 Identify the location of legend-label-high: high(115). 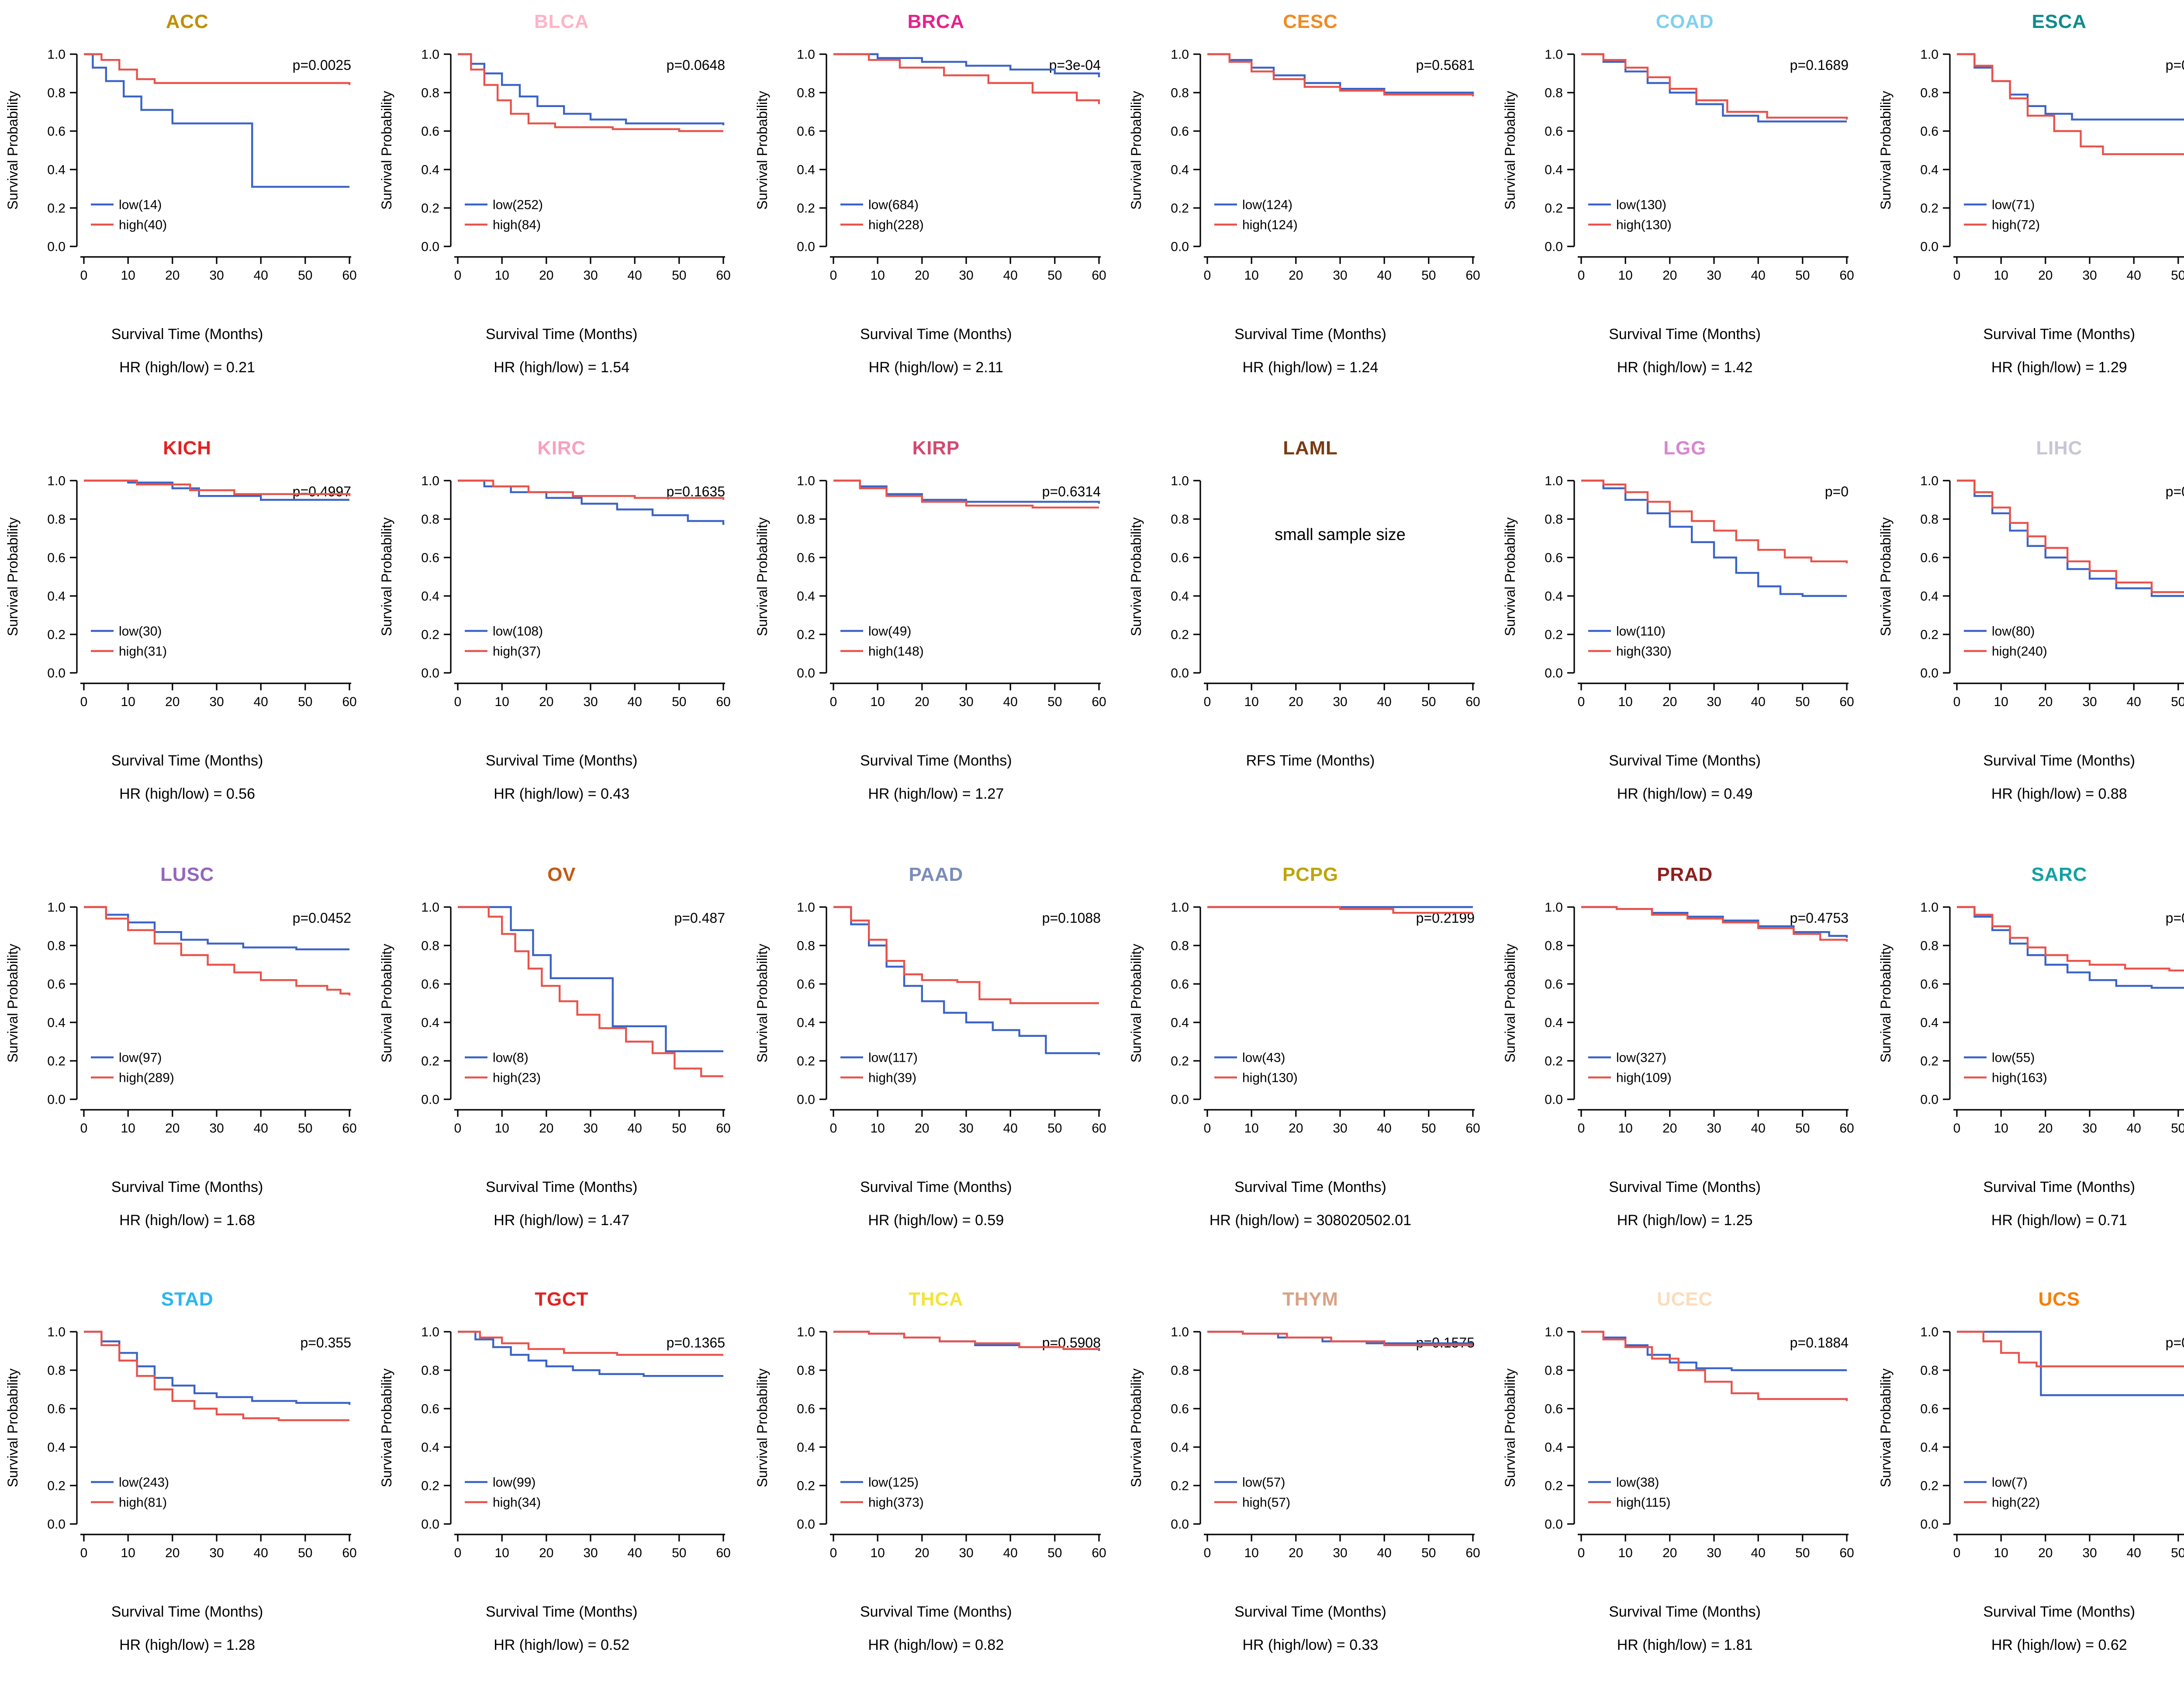
(1644, 1503).